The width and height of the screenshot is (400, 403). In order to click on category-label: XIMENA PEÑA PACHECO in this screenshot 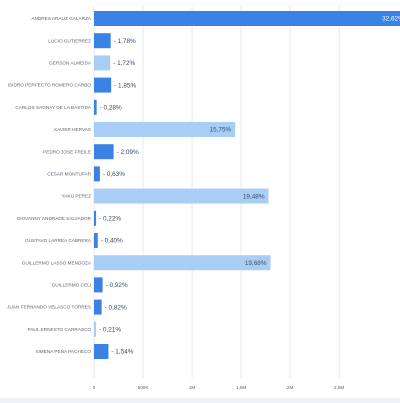, I will do `click(63, 351)`.